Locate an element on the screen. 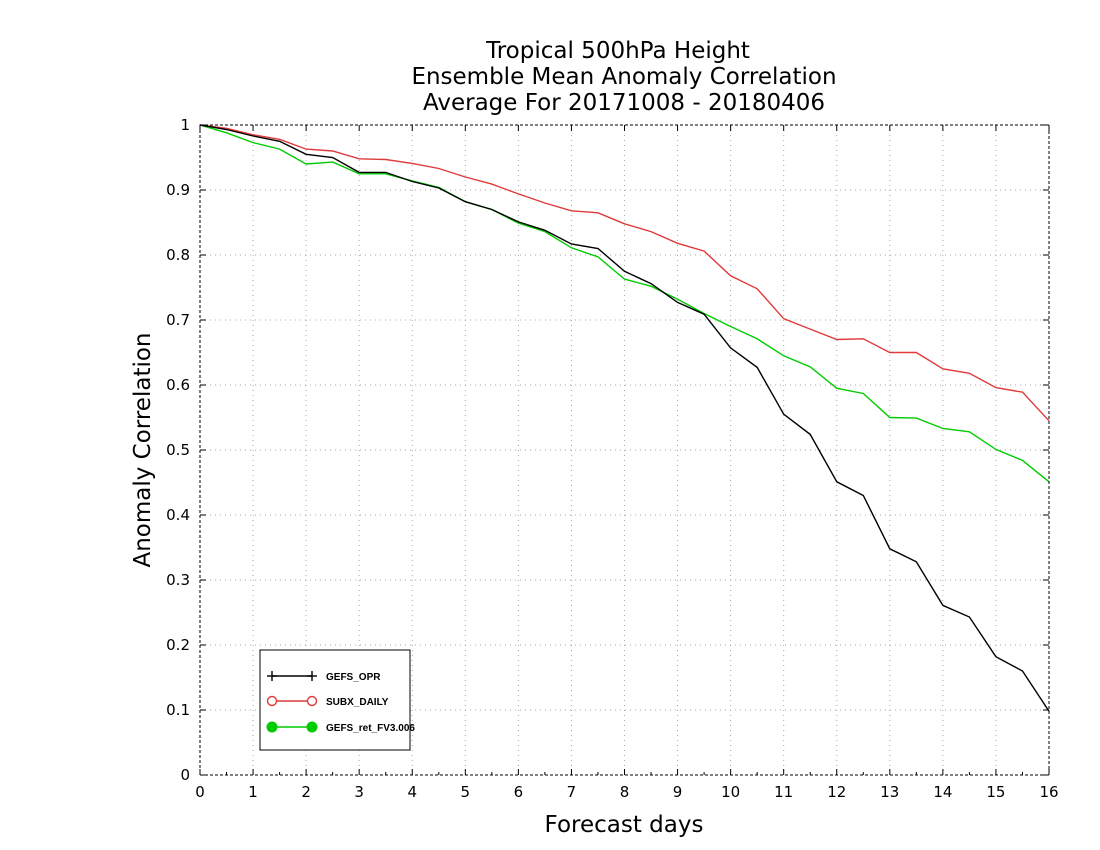  x-tick-label: 2 is located at coordinates (306, 792).